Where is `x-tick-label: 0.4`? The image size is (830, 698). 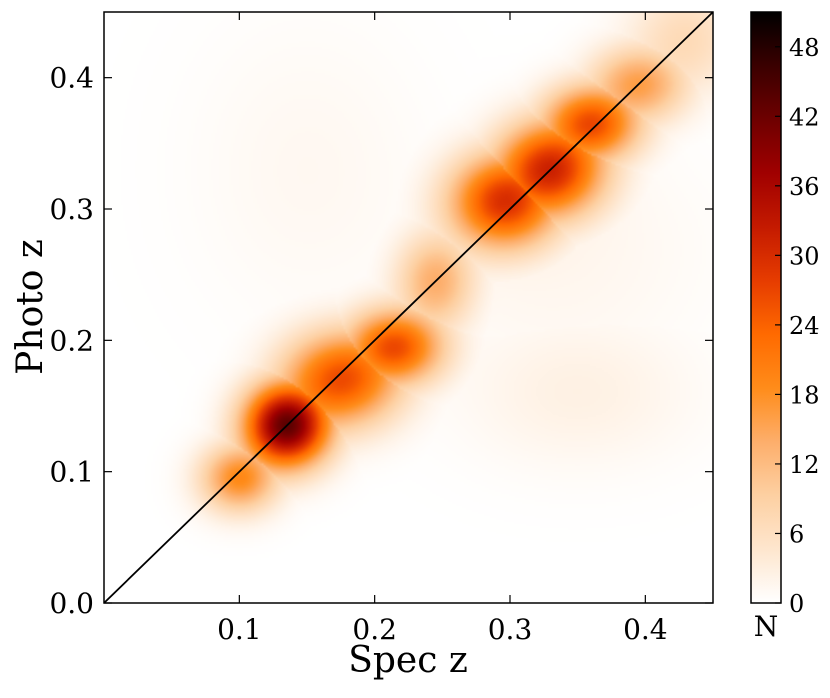 x-tick-label: 0.4 is located at coordinates (645, 629).